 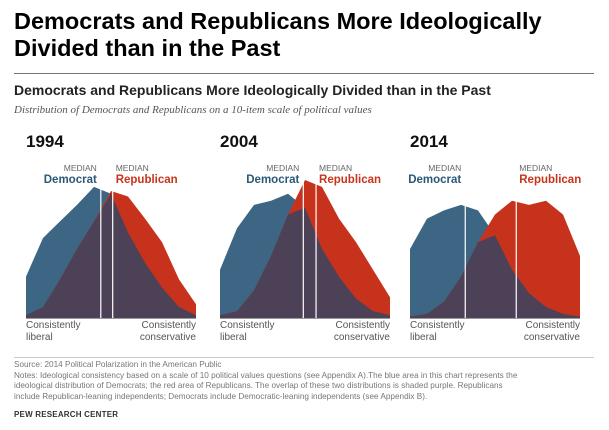 I want to click on title-divider, so click(x=304, y=73).